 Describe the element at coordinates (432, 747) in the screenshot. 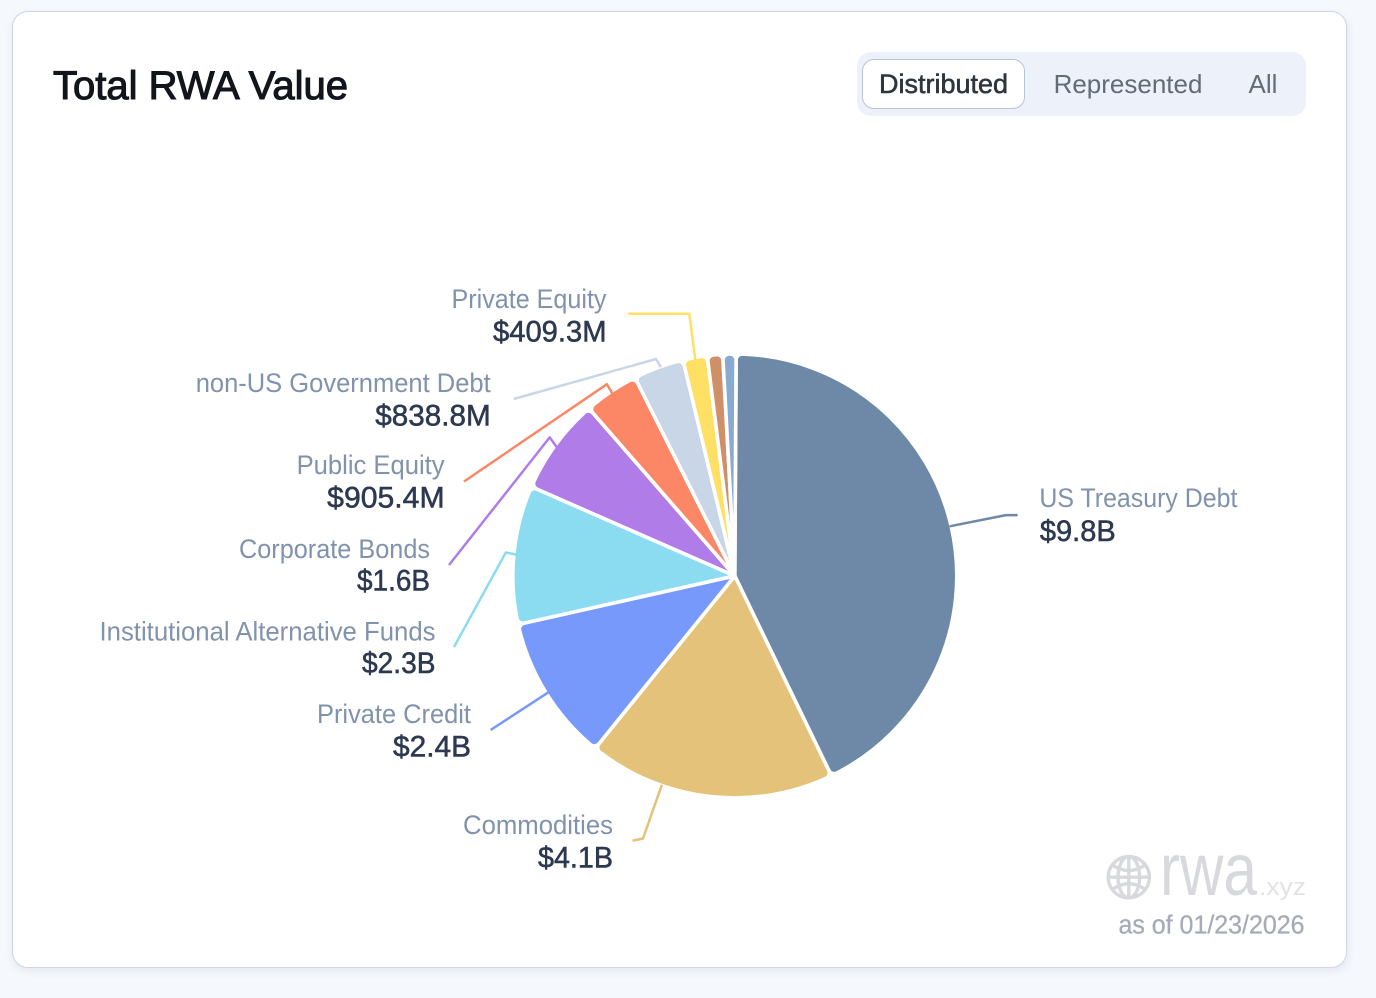

I see `svg-text: $2.4B` at that location.